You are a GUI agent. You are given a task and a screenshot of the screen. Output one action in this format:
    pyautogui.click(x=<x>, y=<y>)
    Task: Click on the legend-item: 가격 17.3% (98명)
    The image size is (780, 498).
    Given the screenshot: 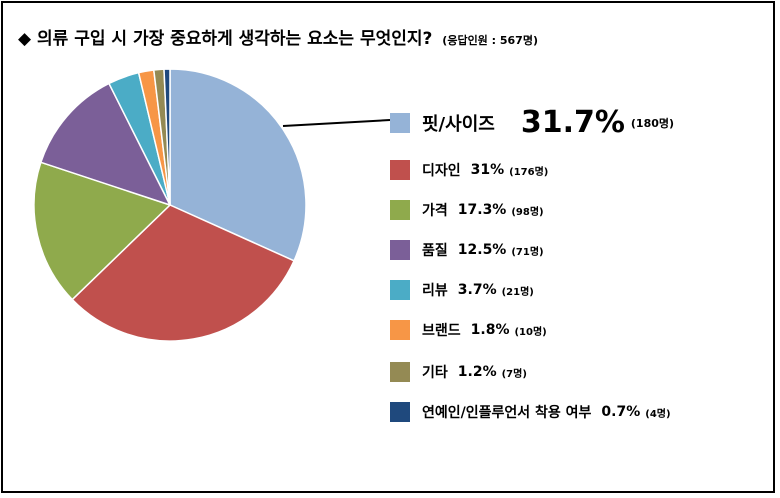 What is the action you would take?
    pyautogui.click(x=467, y=210)
    